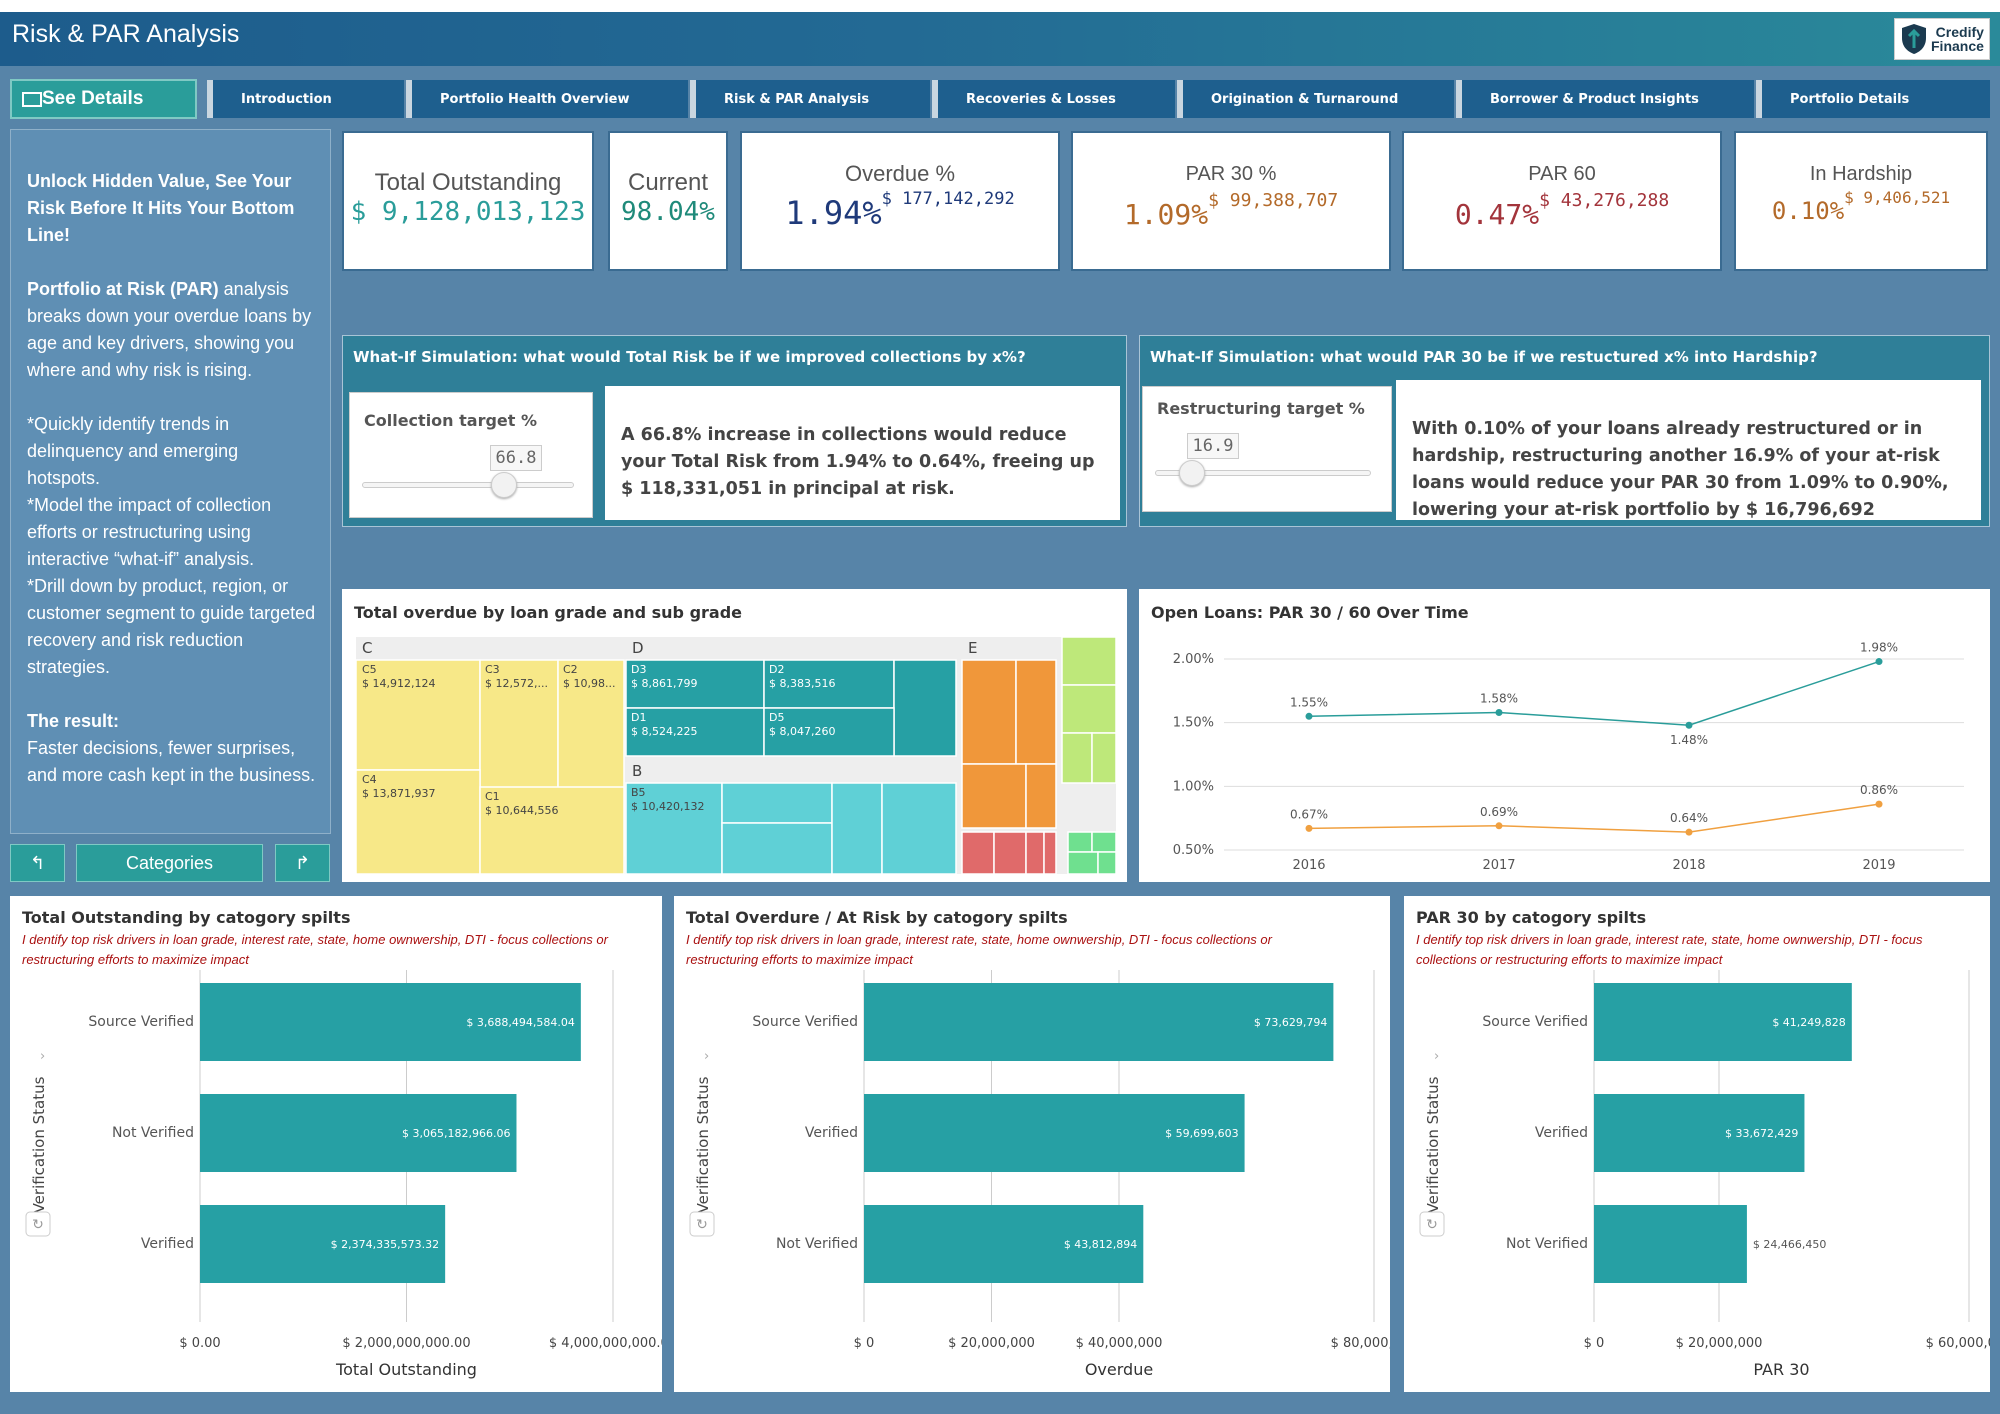 The width and height of the screenshot is (2000, 1414). Describe the element at coordinates (1053, 99) in the screenshot. I see `tab-recoveries-losses: Recoveries & Losses` at that location.